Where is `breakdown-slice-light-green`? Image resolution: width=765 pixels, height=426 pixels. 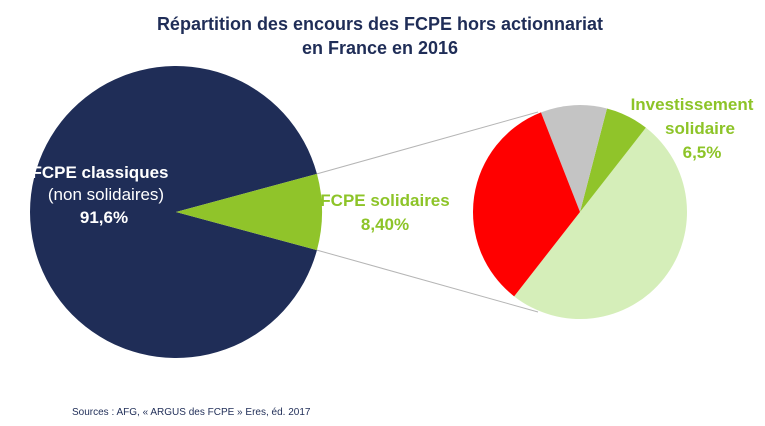
breakdown-slice-light-green is located at coordinates (601, 223).